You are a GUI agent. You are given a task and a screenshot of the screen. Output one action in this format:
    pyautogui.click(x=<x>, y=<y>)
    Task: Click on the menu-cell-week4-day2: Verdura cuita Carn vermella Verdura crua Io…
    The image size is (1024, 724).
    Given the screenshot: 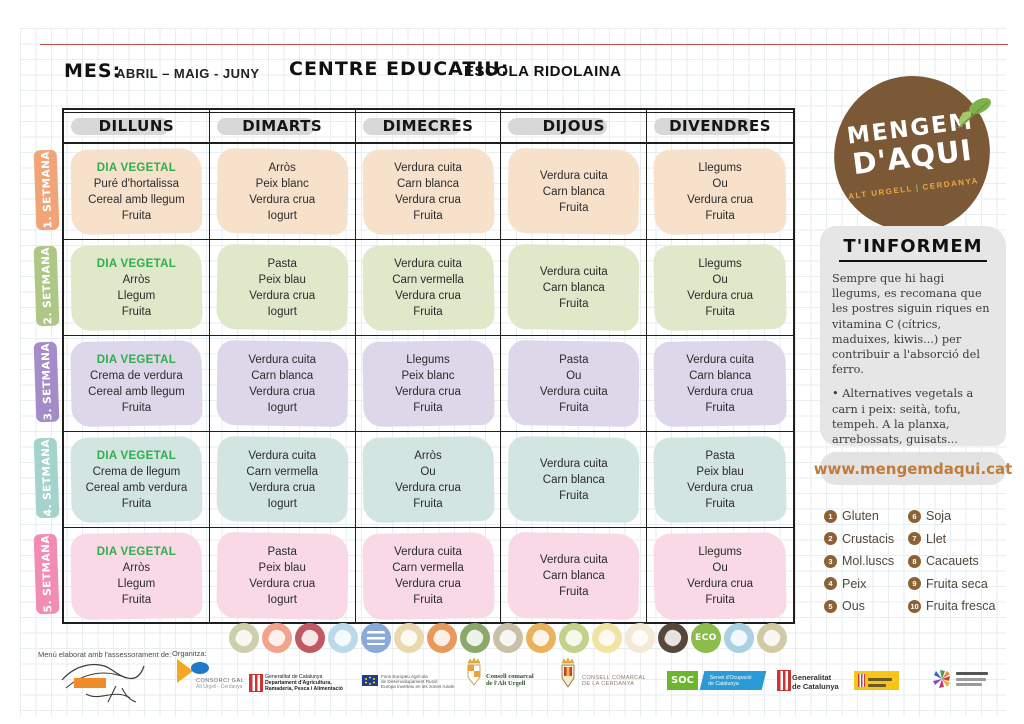 What is the action you would take?
    pyautogui.click(x=283, y=479)
    